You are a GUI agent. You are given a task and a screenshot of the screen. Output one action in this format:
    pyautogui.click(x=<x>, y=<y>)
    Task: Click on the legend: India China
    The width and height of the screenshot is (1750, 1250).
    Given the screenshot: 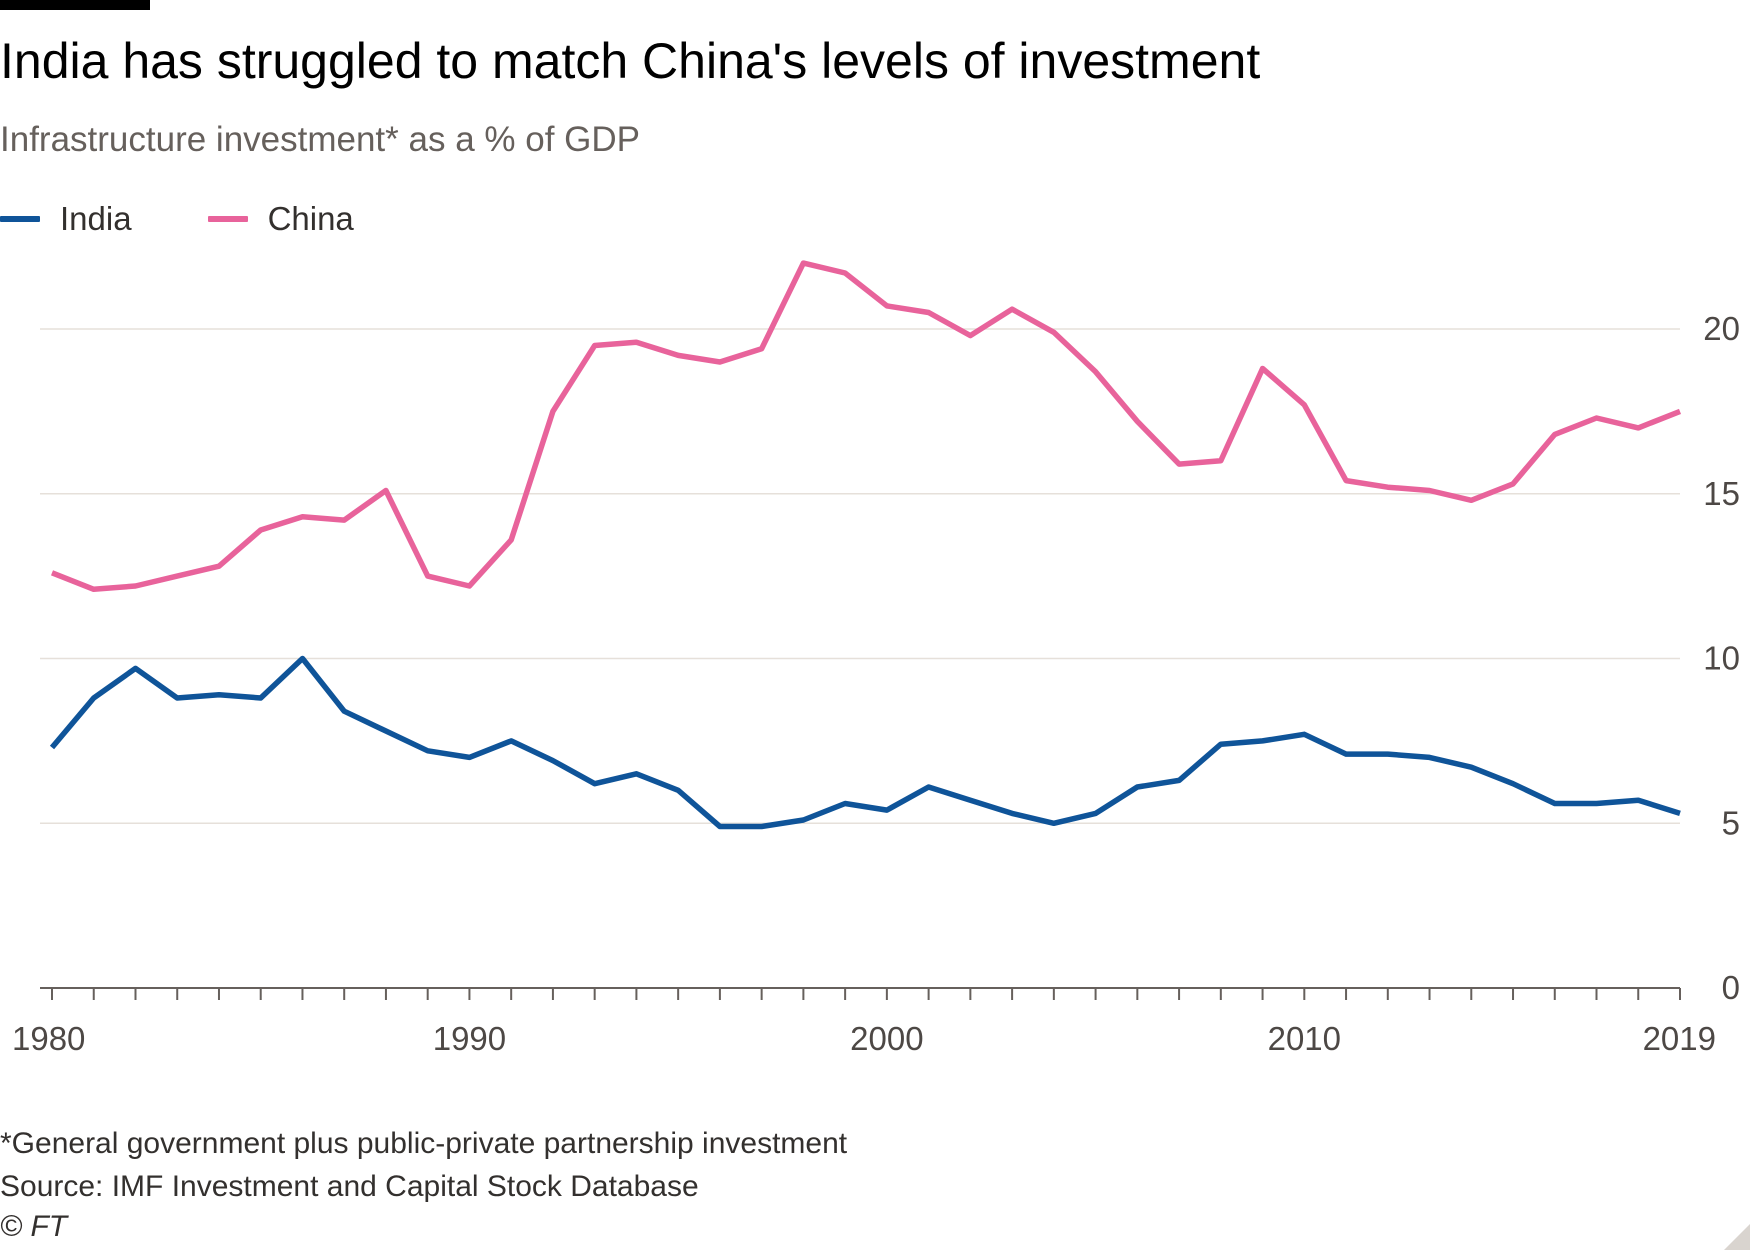 What is the action you would take?
    pyautogui.click(x=215, y=219)
    